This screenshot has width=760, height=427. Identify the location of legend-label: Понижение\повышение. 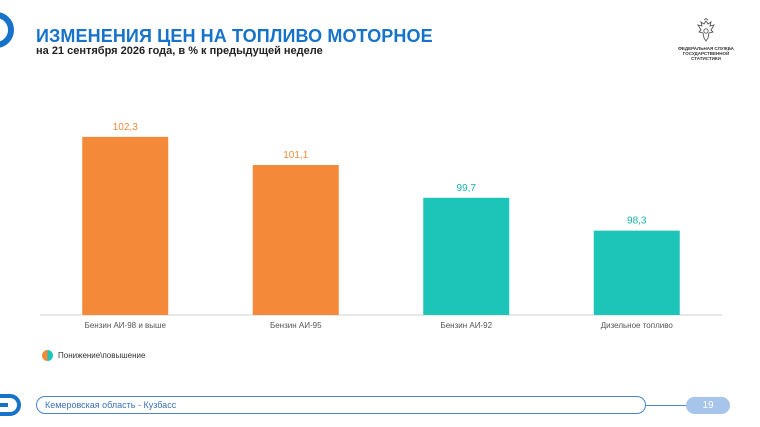
(102, 355).